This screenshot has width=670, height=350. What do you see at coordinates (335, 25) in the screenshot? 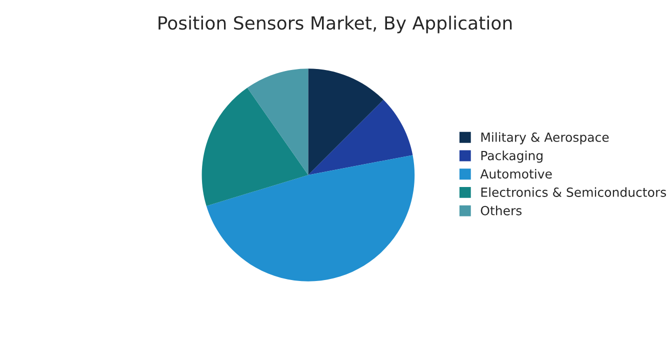
I see `chart-title: Position Sensors Market, By Application` at bounding box center [335, 25].